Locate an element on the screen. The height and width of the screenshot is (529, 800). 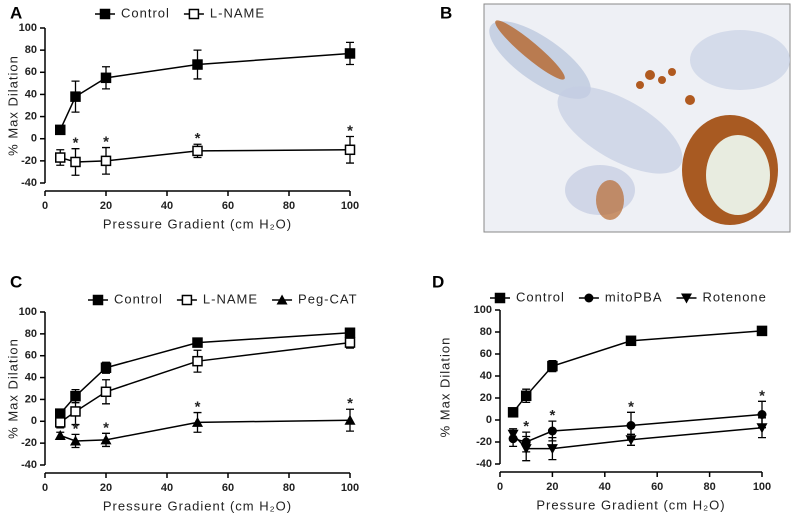
series-line is located at coordinates (205, 91).